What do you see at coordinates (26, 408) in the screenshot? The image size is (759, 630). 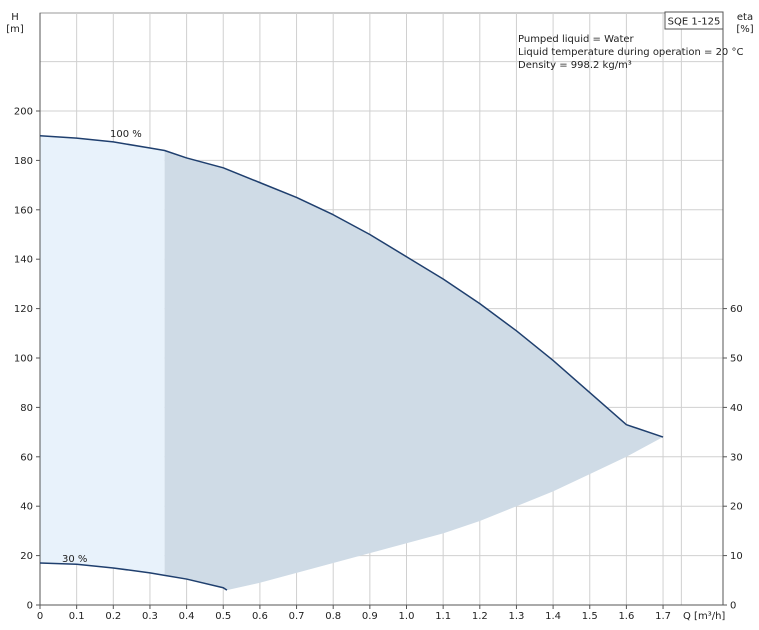 I see `y-left-tick-label: 80` at bounding box center [26, 408].